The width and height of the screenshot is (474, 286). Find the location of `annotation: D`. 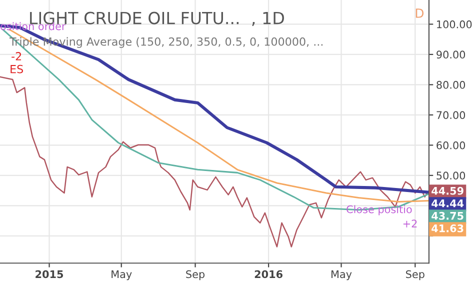

annotation: D is located at coordinates (420, 13).